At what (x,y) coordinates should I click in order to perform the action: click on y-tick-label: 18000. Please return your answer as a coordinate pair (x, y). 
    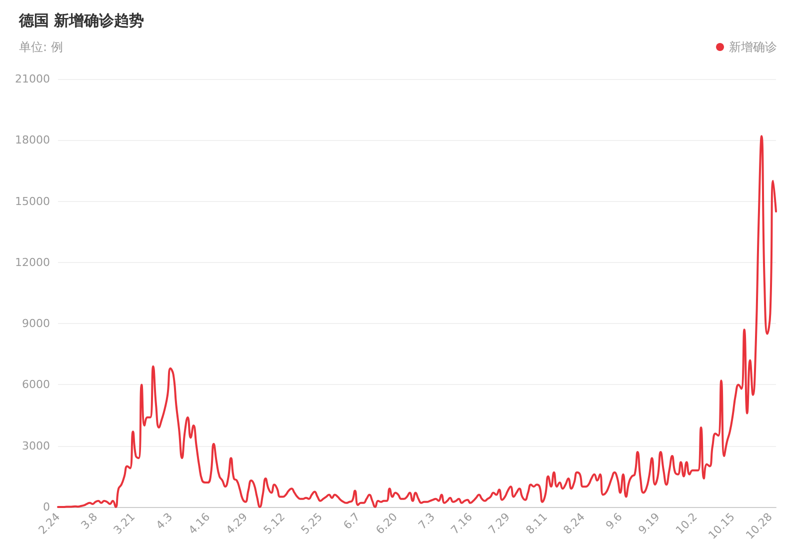
    Looking at the image, I should click on (32, 140).